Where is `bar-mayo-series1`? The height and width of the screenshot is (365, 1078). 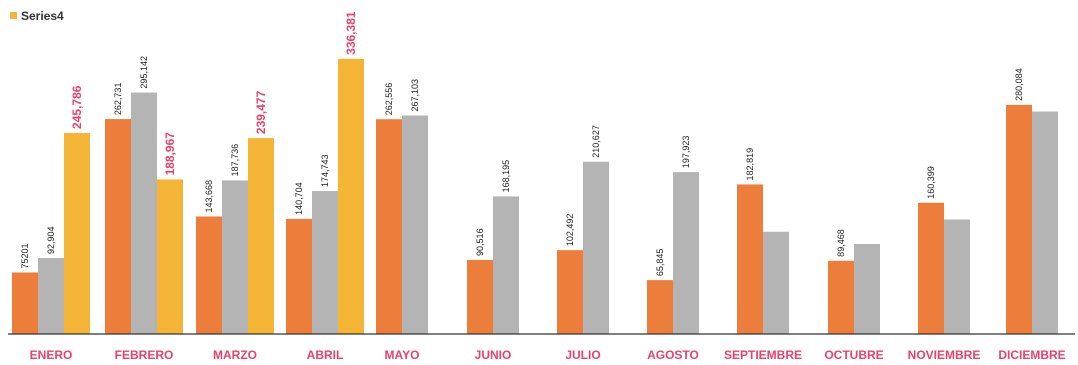
bar-mayo-series1 is located at coordinates (389, 227).